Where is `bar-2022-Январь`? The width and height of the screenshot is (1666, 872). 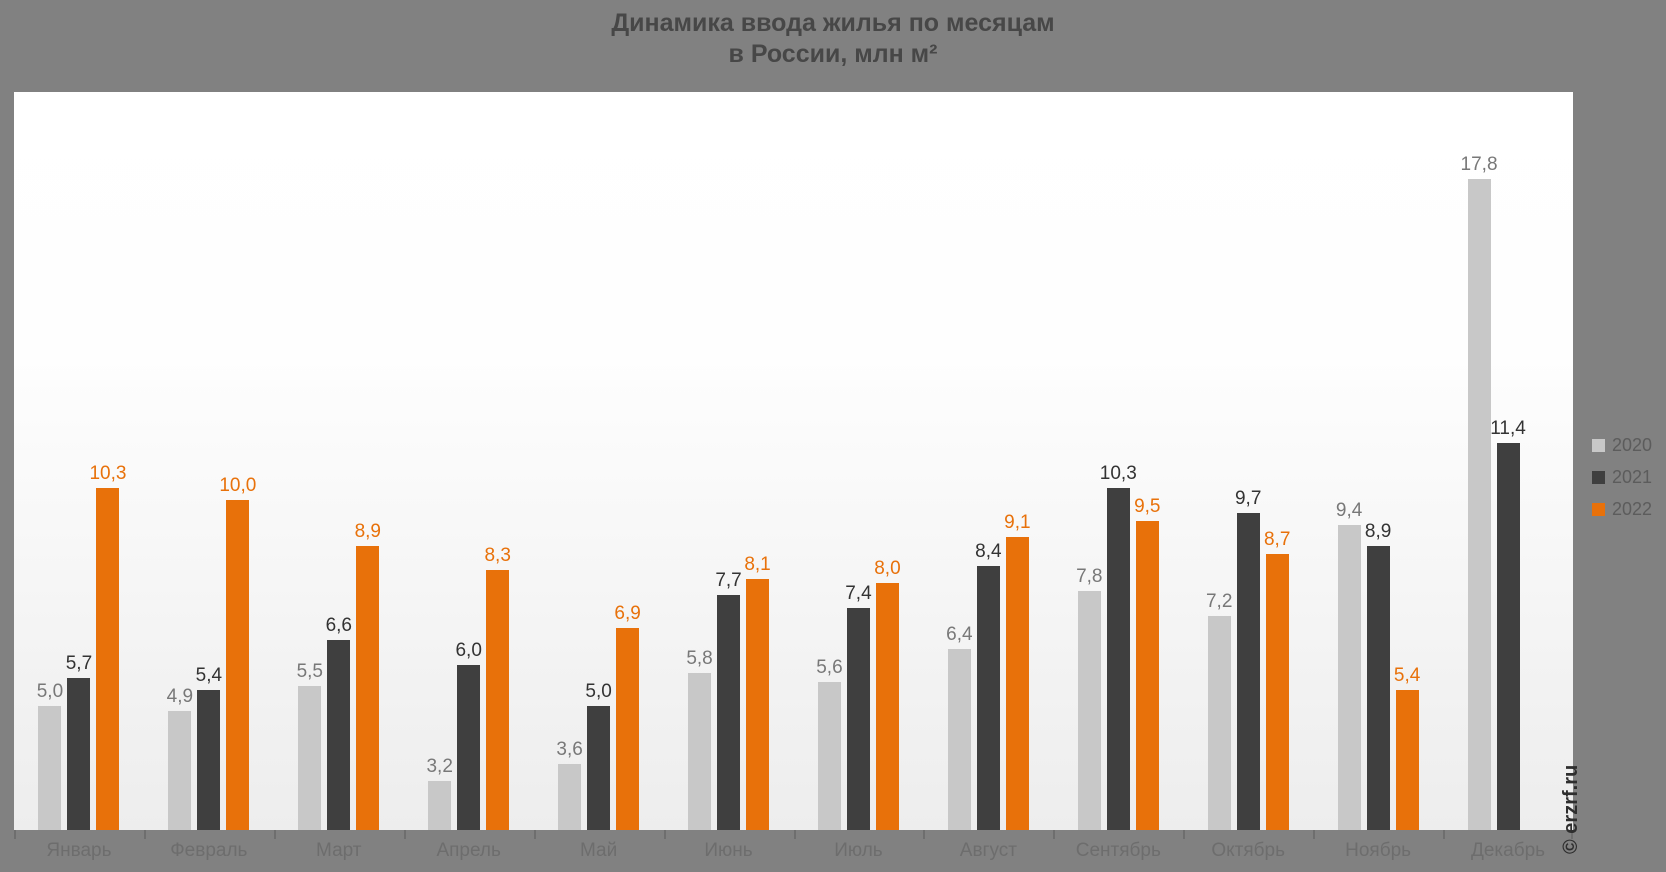 bar-2022-Январь is located at coordinates (108, 659).